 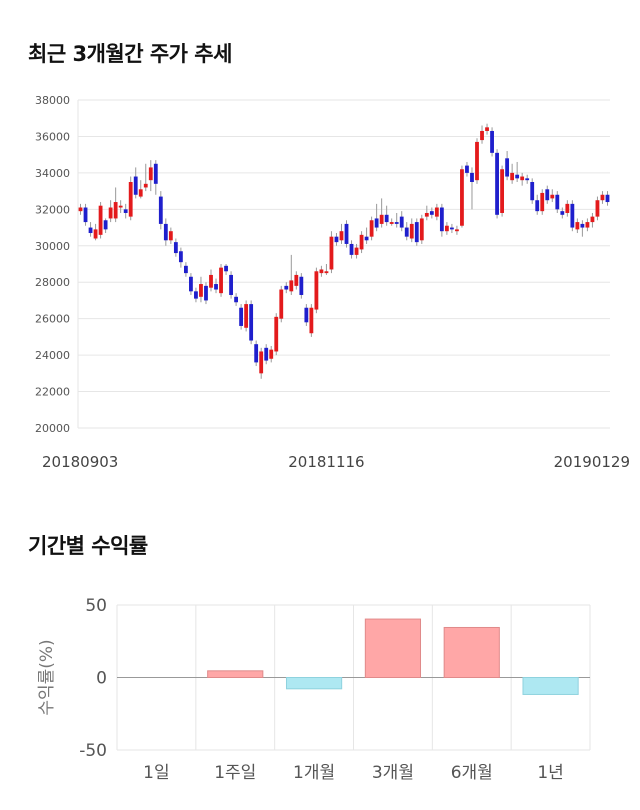 I want to click on return-x-tick-label: 1일, so click(x=156, y=773).